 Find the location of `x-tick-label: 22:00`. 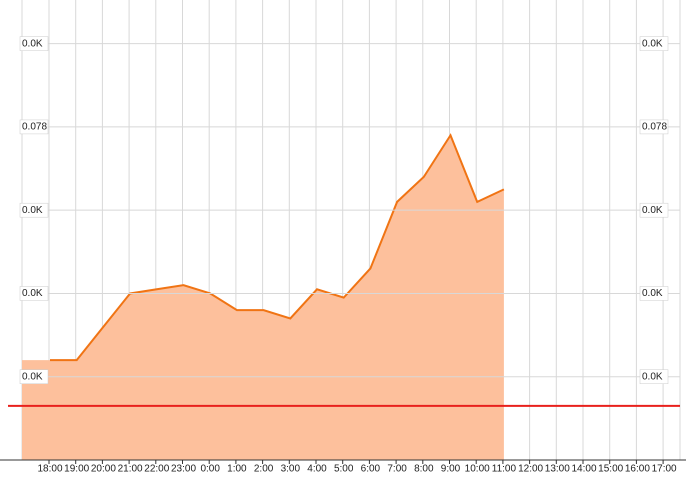

x-tick-label: 22:00 is located at coordinates (156, 469).